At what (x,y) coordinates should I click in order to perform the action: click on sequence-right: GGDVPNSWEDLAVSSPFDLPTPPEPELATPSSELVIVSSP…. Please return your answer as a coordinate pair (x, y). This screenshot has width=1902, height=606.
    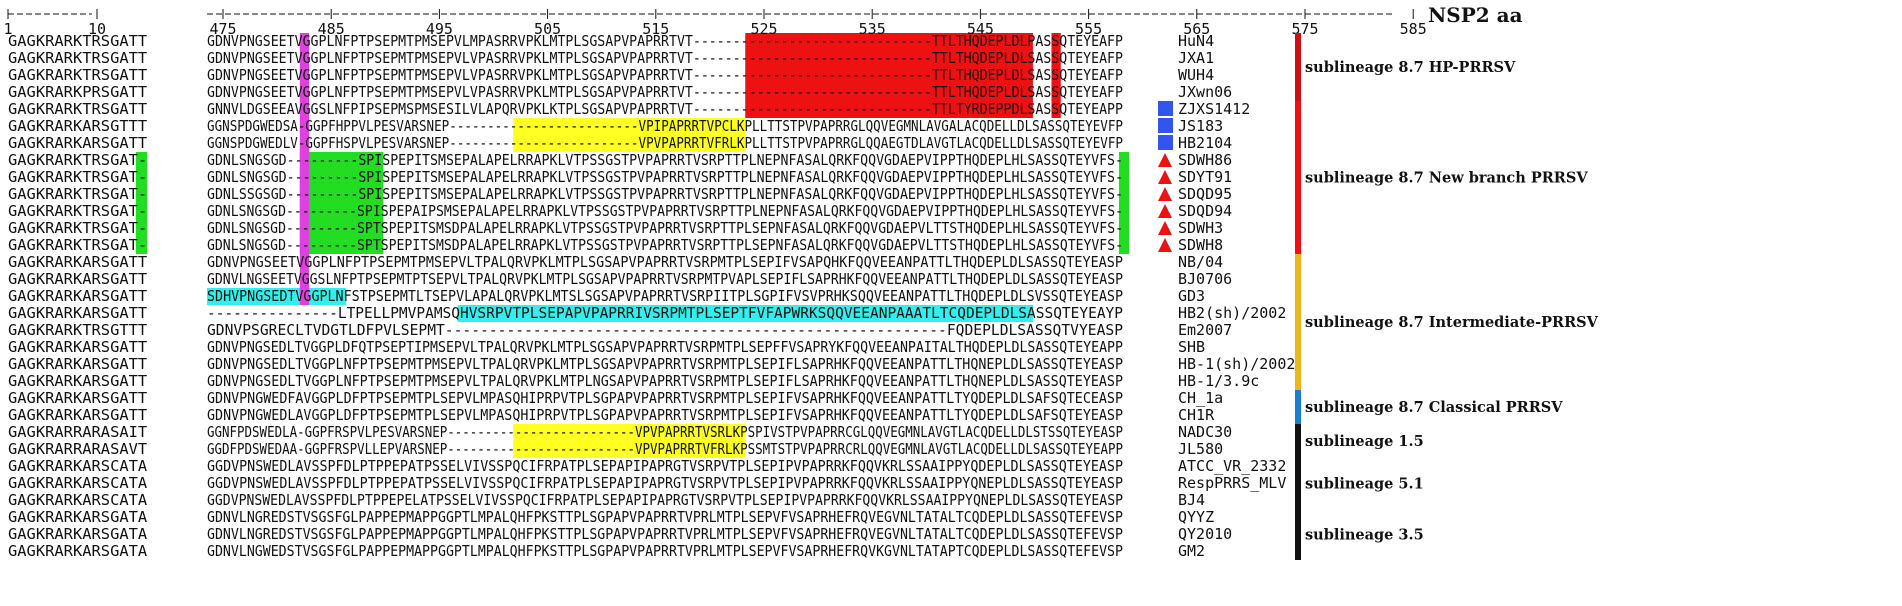
    Looking at the image, I should click on (665, 500).